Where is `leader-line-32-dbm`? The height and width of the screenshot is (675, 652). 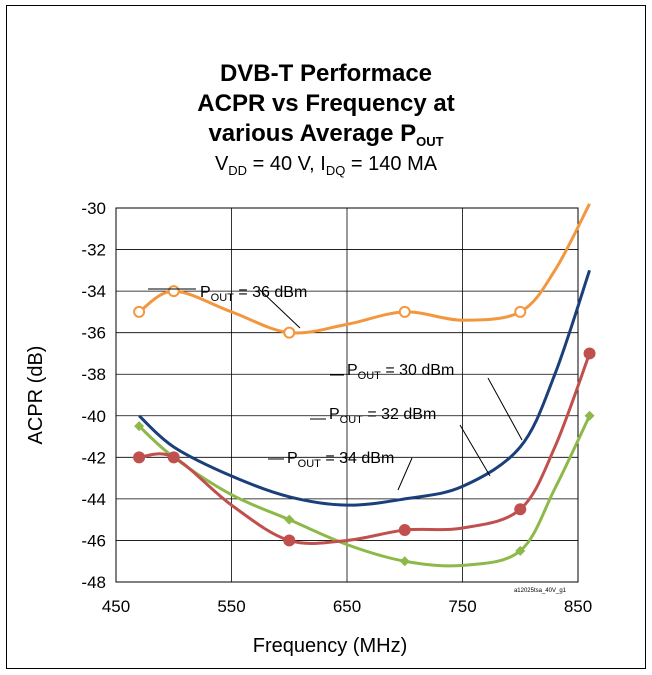
leader-line-32-dbm is located at coordinates (475, 450).